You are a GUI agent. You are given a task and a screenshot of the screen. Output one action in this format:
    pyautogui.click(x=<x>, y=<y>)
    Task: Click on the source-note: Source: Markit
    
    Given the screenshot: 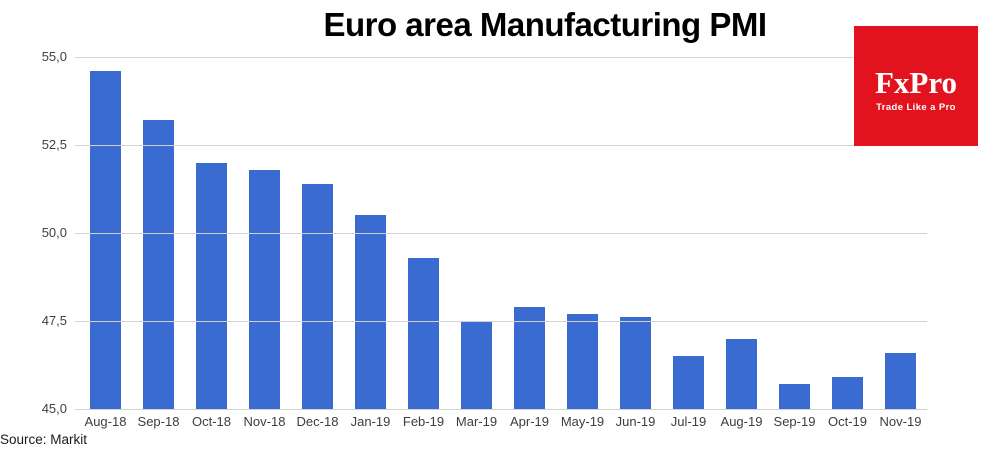 What is the action you would take?
    pyautogui.click(x=44, y=439)
    